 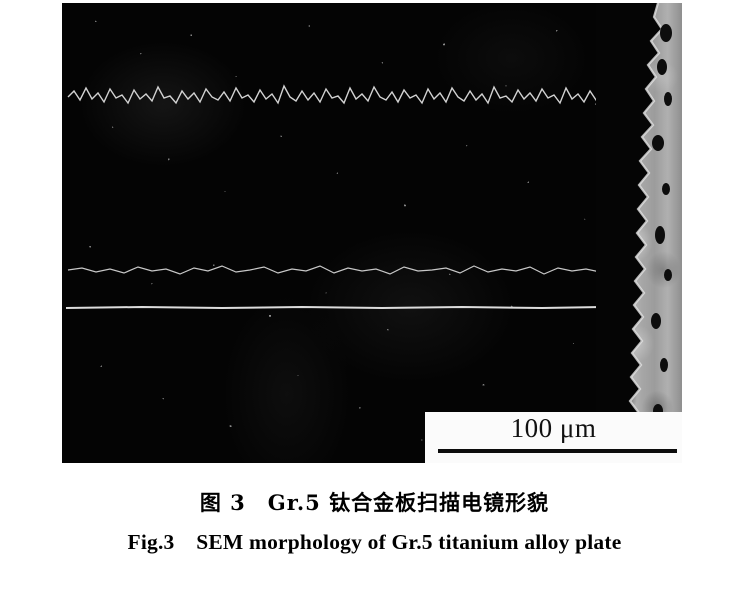 What do you see at coordinates (661, 221) in the screenshot?
I see `interface-pits` at bounding box center [661, 221].